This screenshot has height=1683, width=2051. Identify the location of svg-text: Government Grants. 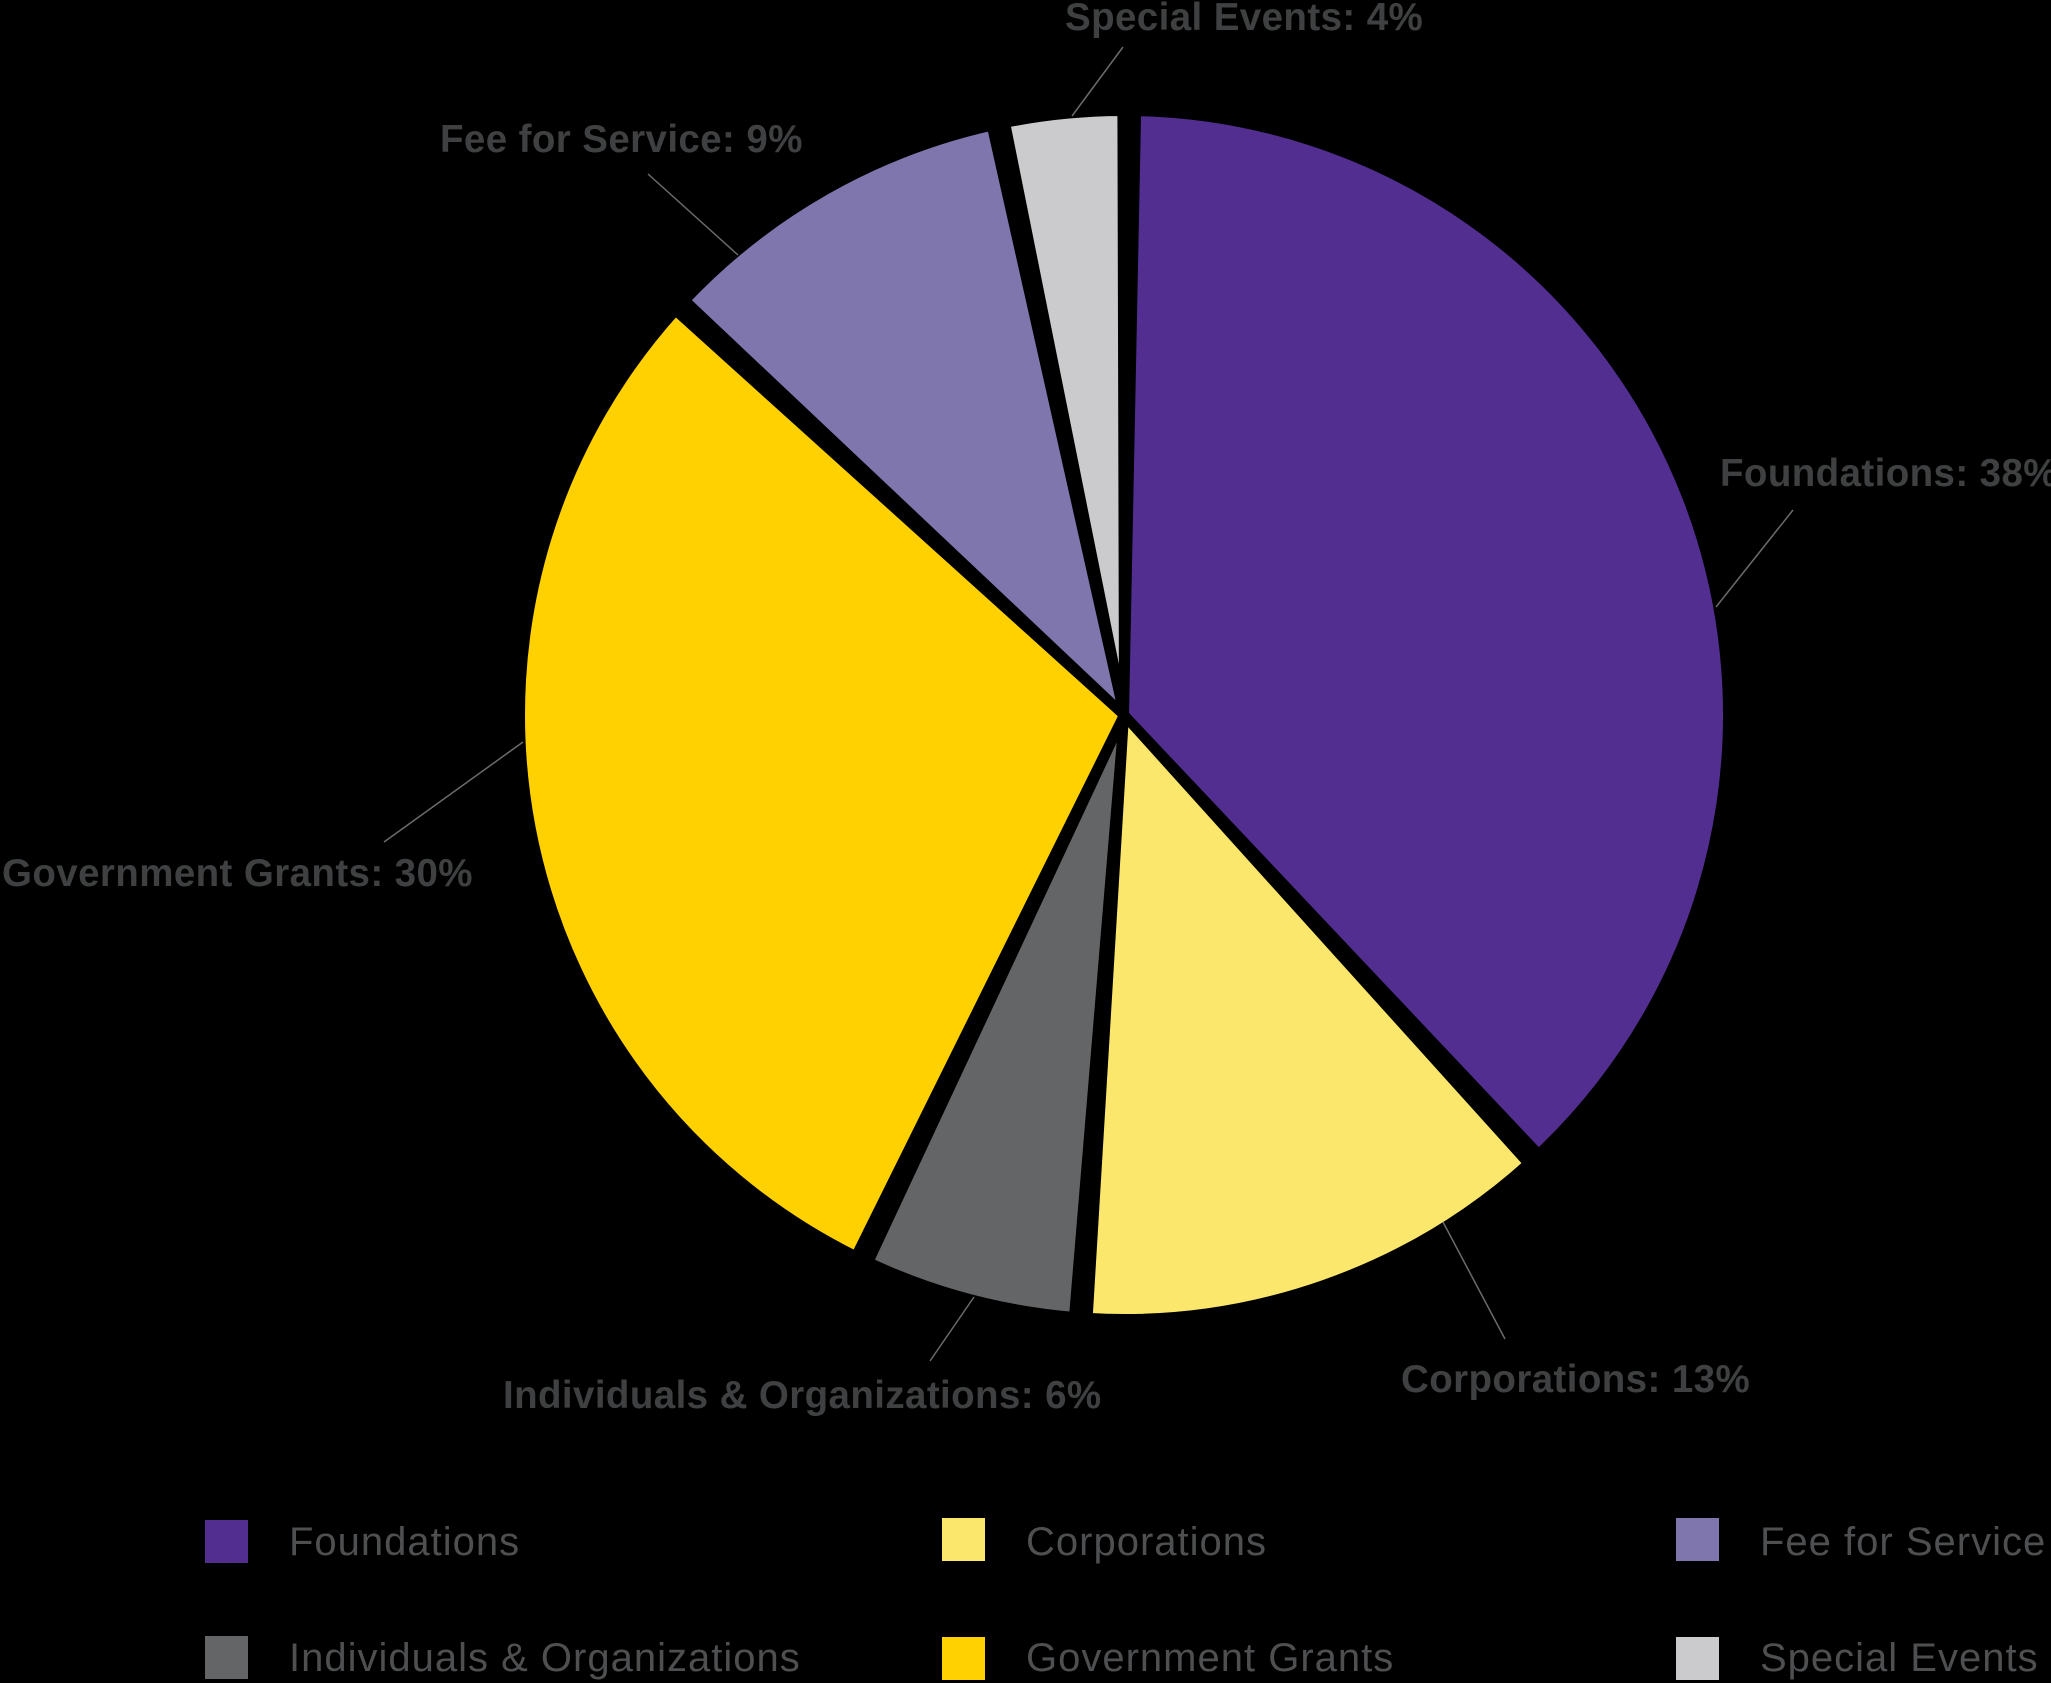
(1210, 1658).